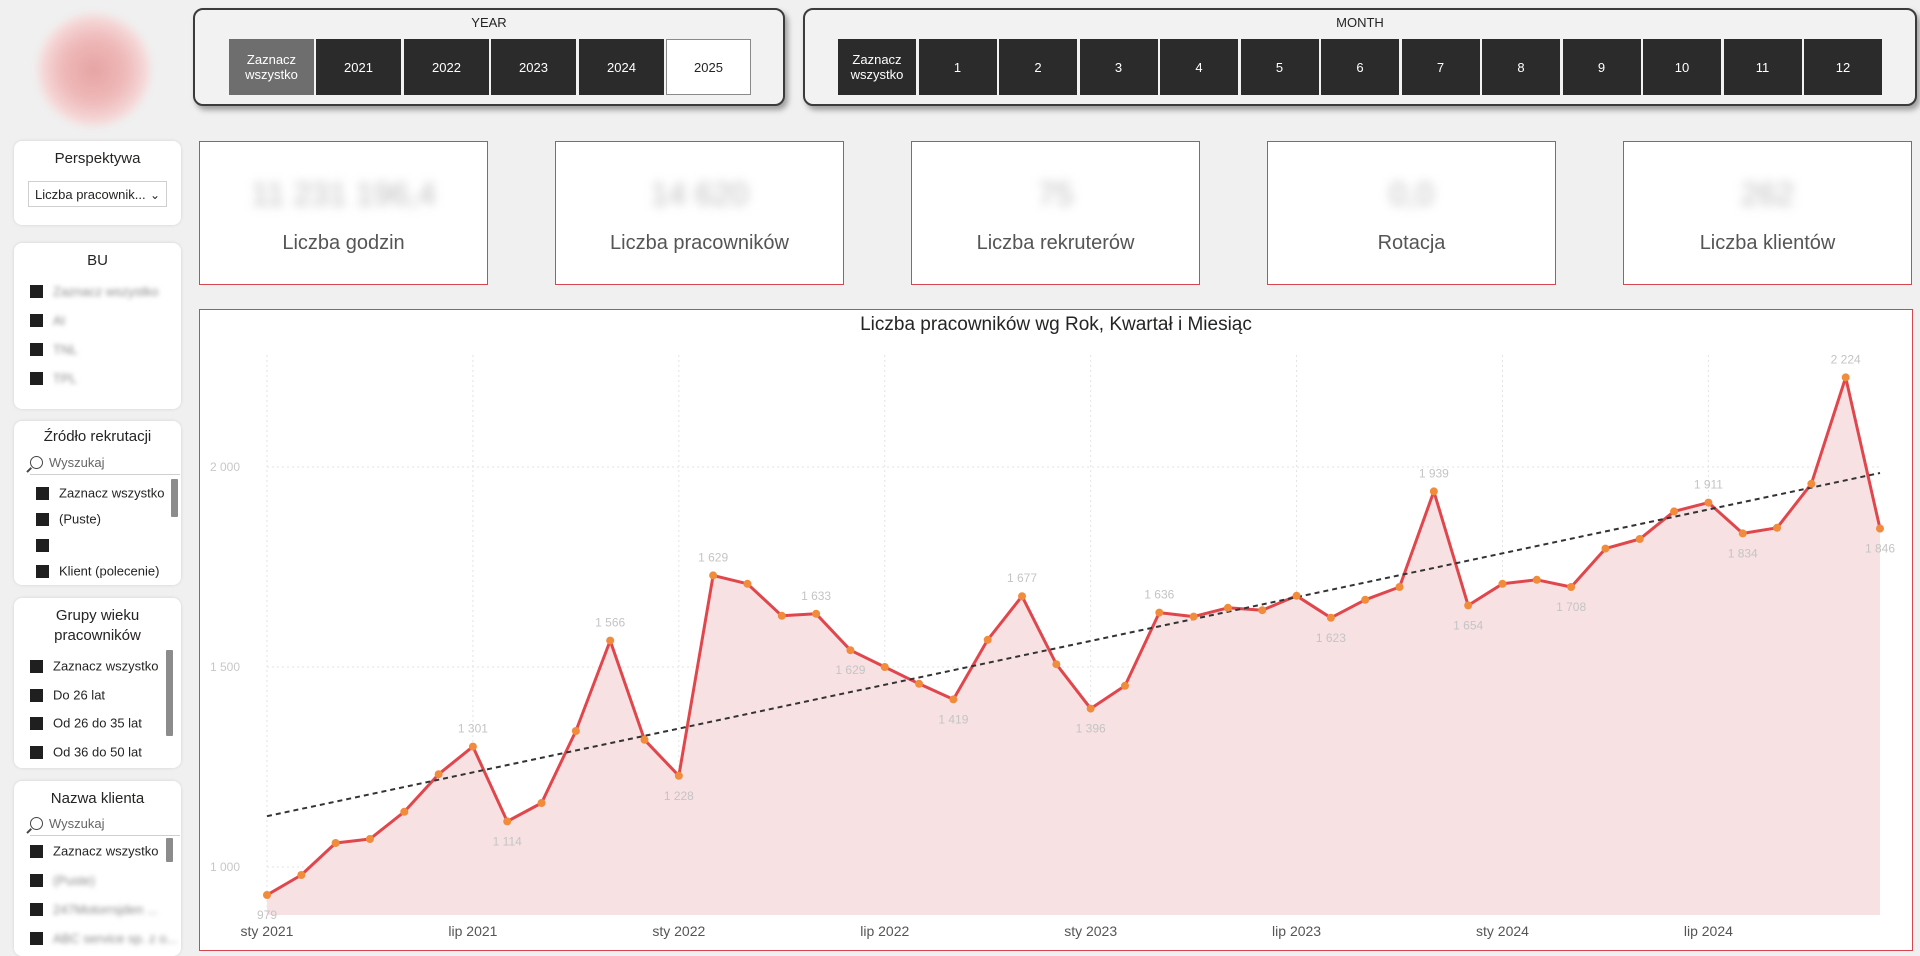 This screenshot has width=1920, height=956. I want to click on list-item: Od 26 do 35 lat, so click(86, 723).